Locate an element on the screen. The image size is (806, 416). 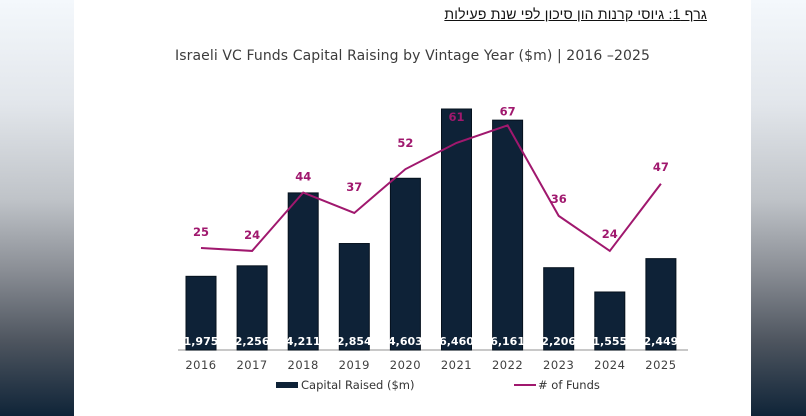
bar-2017 is located at coordinates (252, 308).